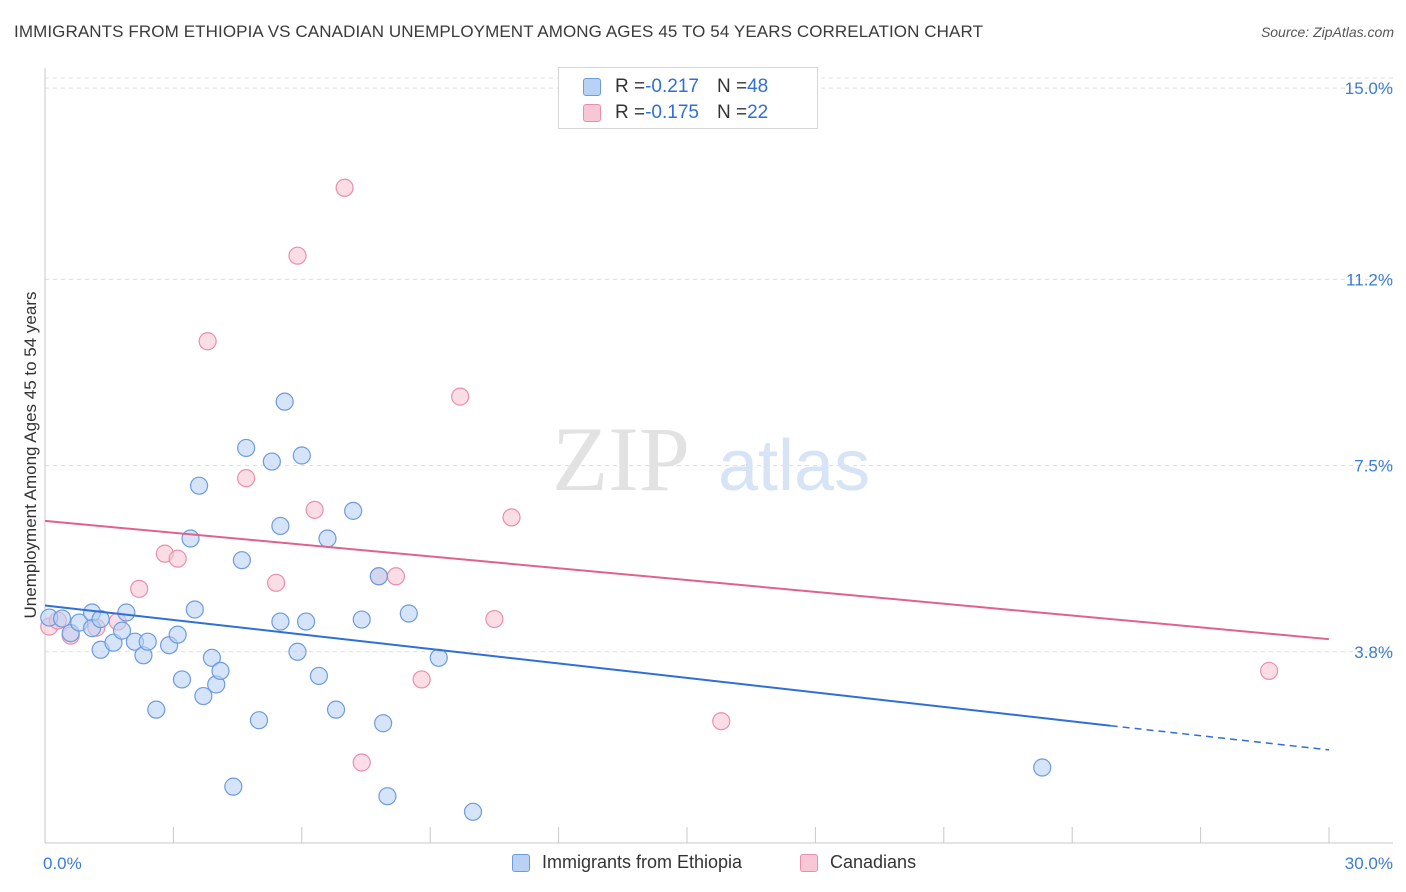  Describe the element at coordinates (687, 580) in the screenshot. I see `trend-line-canadians` at that location.